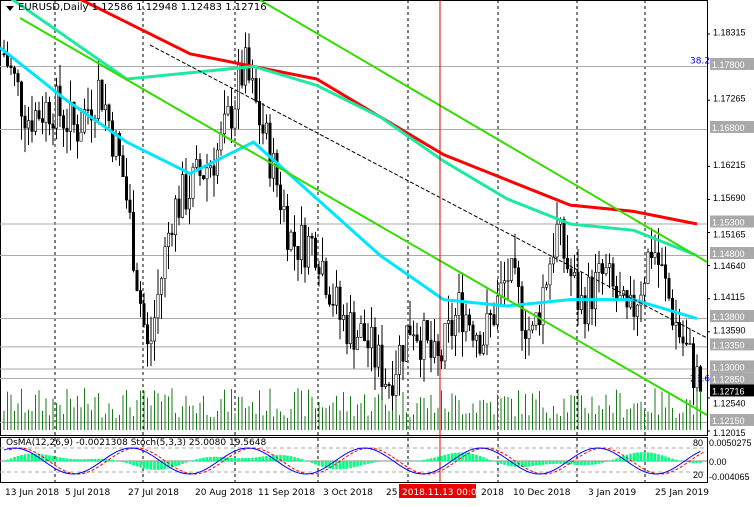  I want to click on date-label: 25 Jan 2019, so click(682, 493).